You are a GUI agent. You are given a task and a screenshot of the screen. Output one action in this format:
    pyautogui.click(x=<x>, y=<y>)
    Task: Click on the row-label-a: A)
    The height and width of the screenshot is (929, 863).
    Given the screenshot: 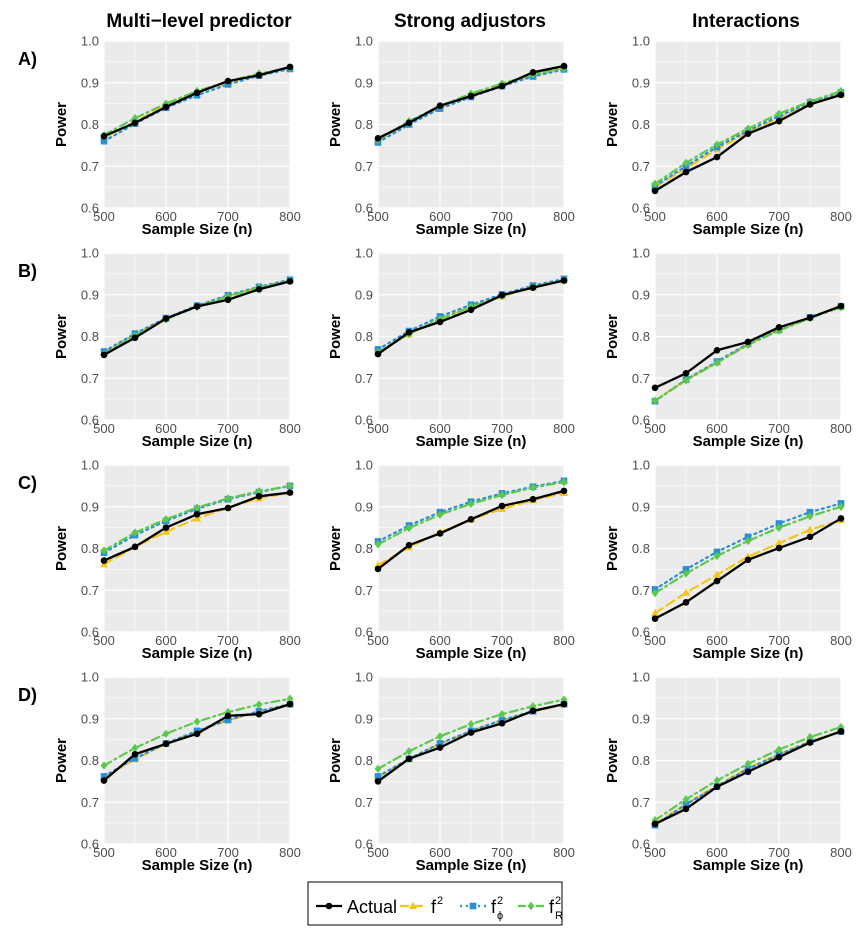 What is the action you would take?
    pyautogui.click(x=27, y=59)
    